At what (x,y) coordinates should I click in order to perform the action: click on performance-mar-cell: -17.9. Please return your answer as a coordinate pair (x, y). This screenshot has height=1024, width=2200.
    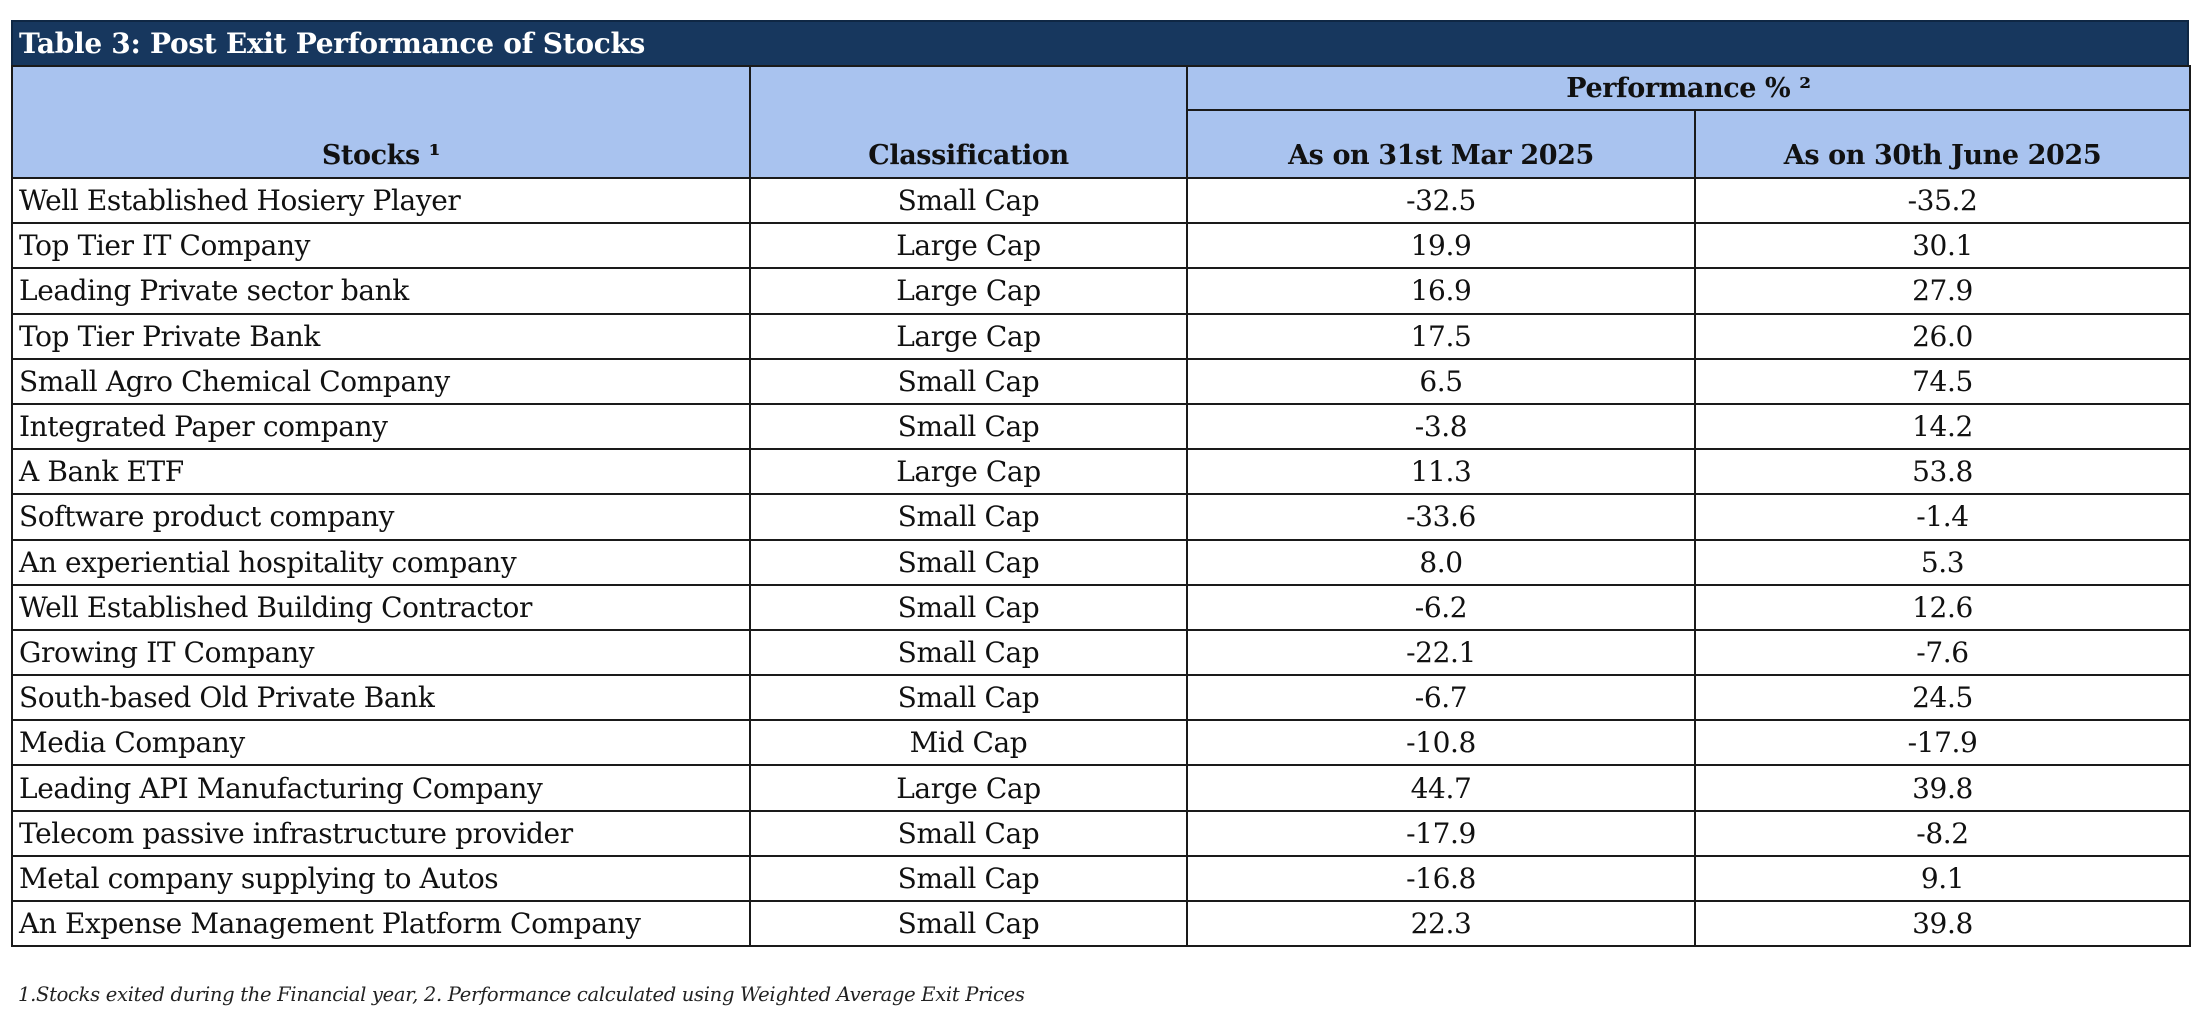
    Looking at the image, I should click on (1441, 833).